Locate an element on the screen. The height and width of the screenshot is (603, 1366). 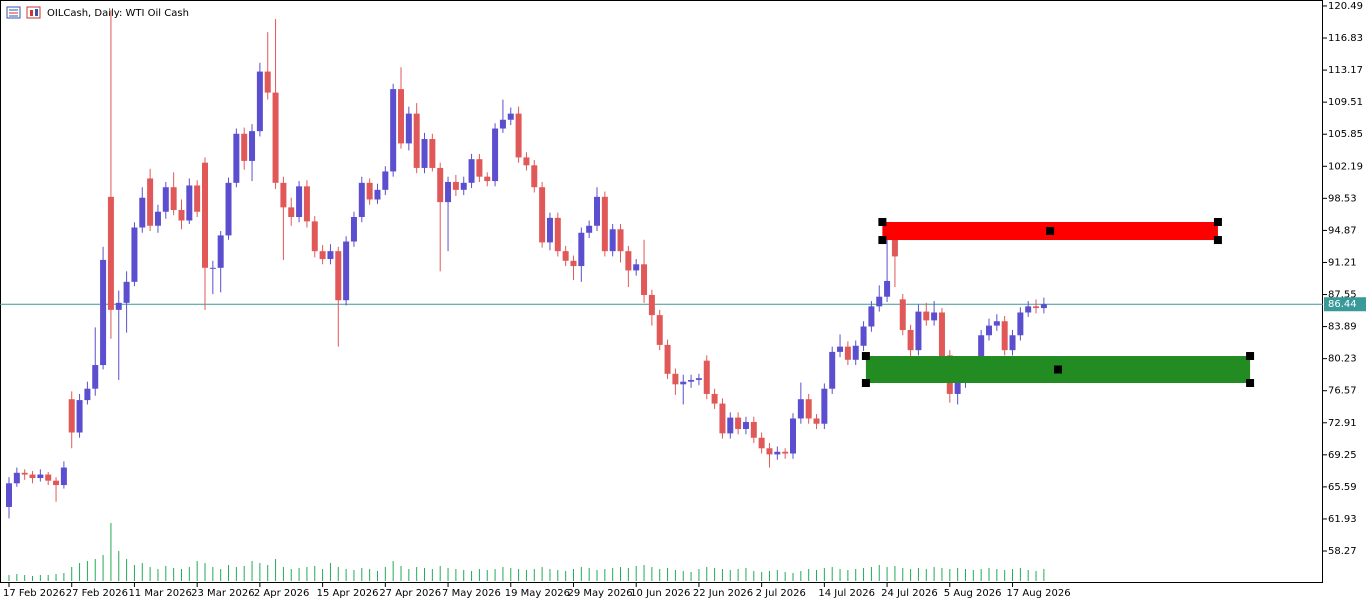
header-icons is located at coordinates (23, 12).